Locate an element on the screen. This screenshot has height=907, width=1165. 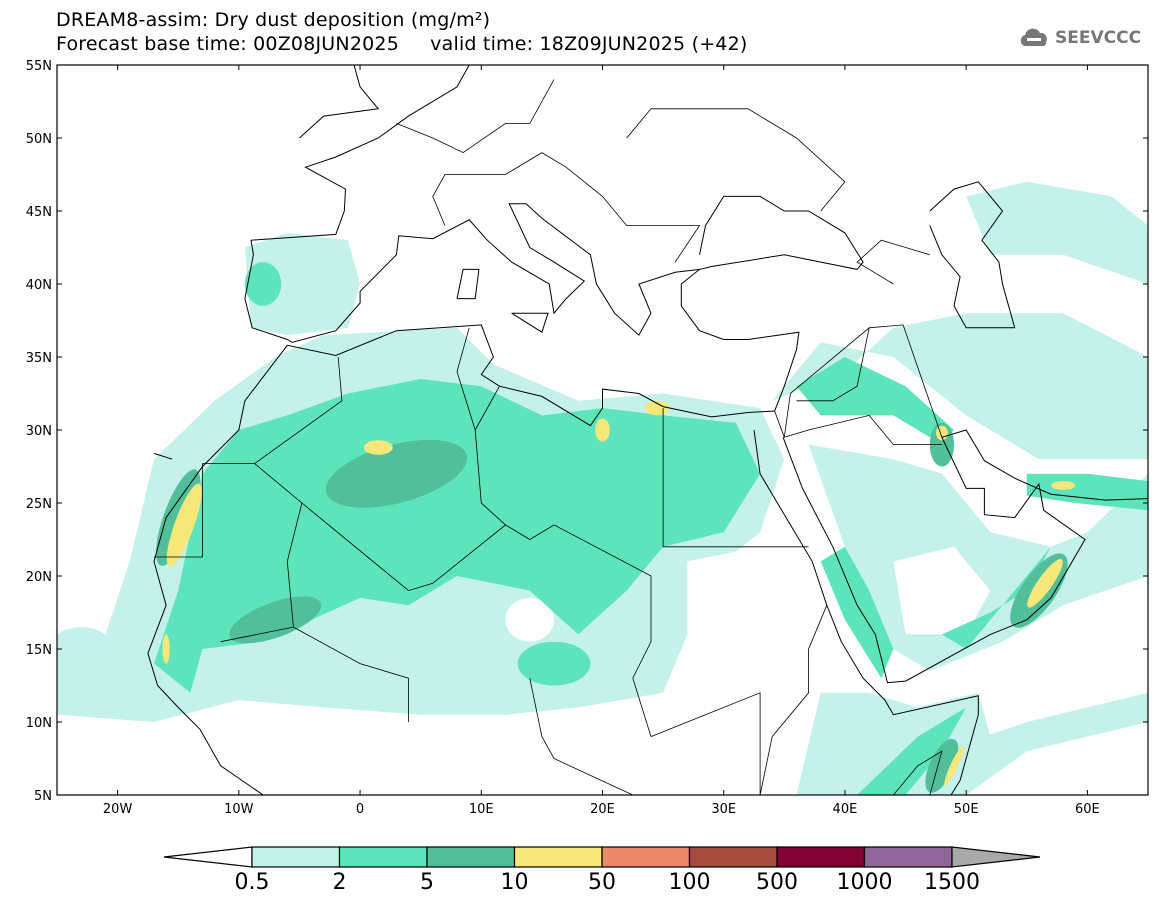
lon-tick-label: 60E is located at coordinates (1087, 809).